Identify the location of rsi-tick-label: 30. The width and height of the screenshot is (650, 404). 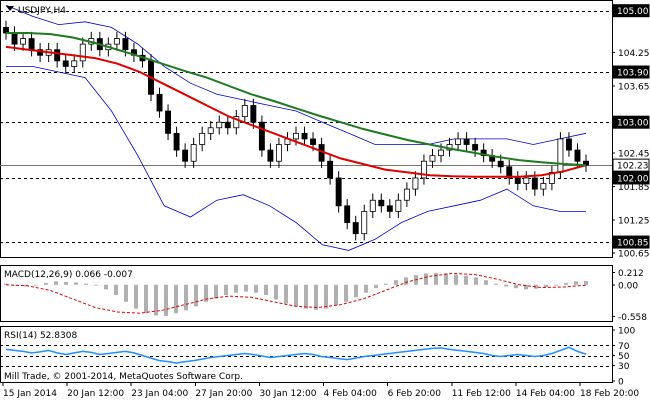
(624, 367).